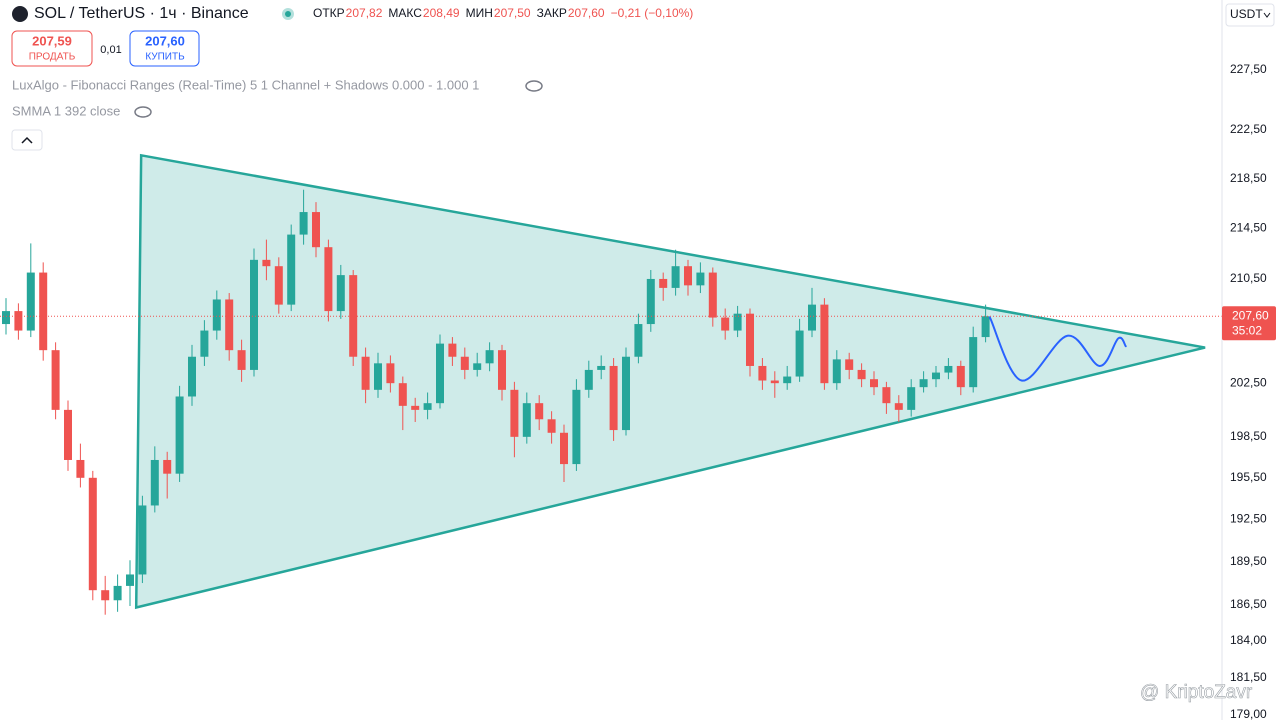 The width and height of the screenshot is (1280, 720). Describe the element at coordinates (1248, 69) in the screenshot. I see `y-tick-label: 227,50` at that location.